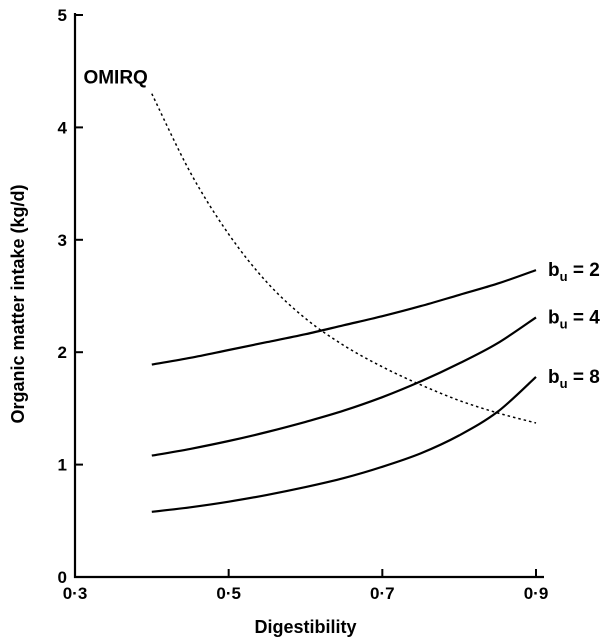 Image resolution: width=613 pixels, height=642 pixels. I want to click on x-tick-label-1: 0·5, so click(228, 593).